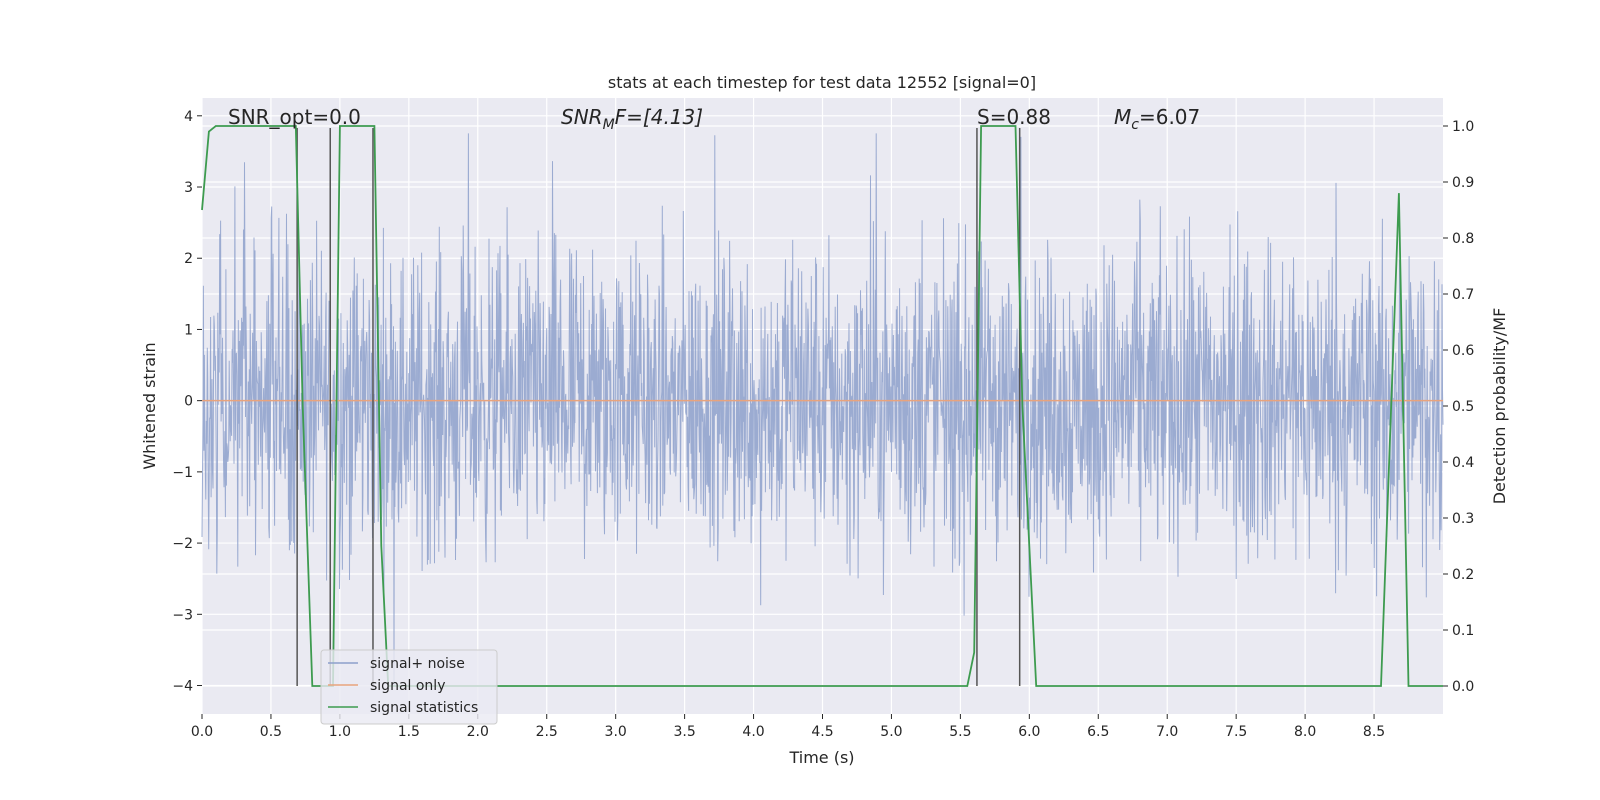  Describe the element at coordinates (1463, 687) in the screenshot. I see `y-right-tick-label-10: 0.0` at that location.